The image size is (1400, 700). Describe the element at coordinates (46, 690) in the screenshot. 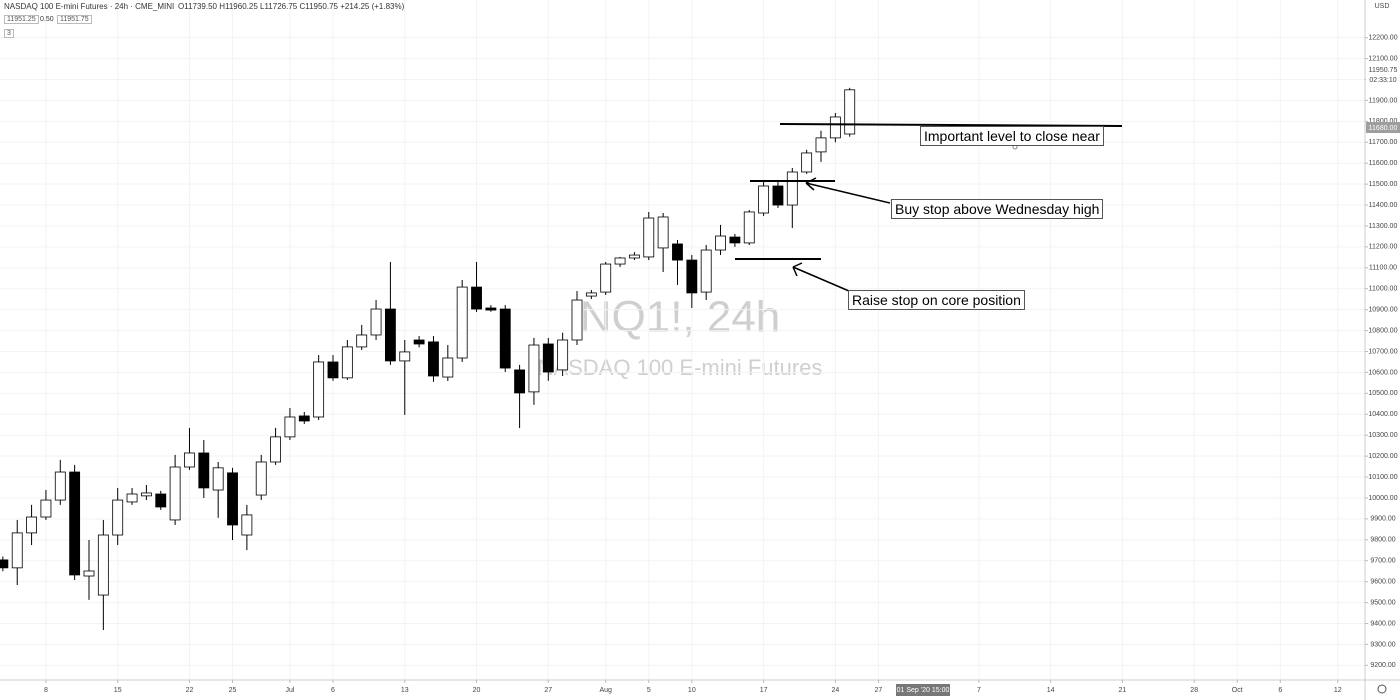

I see `x-tick-label: 8` at that location.